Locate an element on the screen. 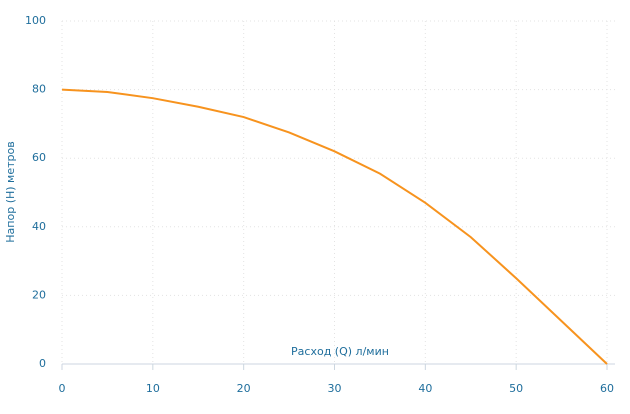 The width and height of the screenshot is (630, 414). x-axis-title: Расход (Q) л/мин is located at coordinates (340, 351).